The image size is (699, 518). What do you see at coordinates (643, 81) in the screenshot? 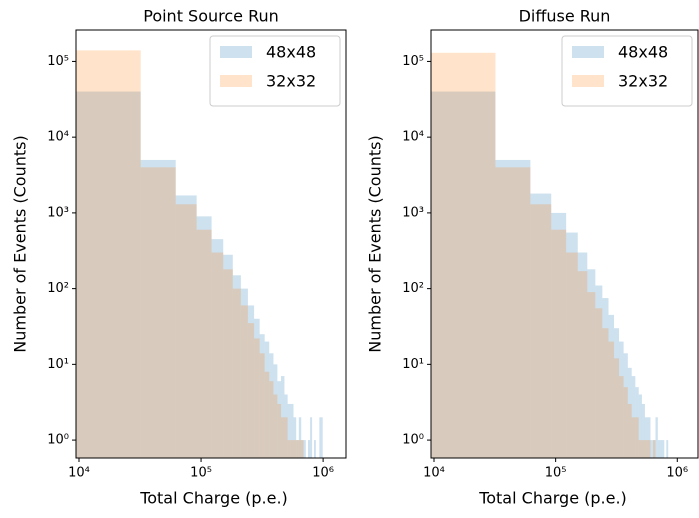
I see `legend-label: 32x32` at bounding box center [643, 81].